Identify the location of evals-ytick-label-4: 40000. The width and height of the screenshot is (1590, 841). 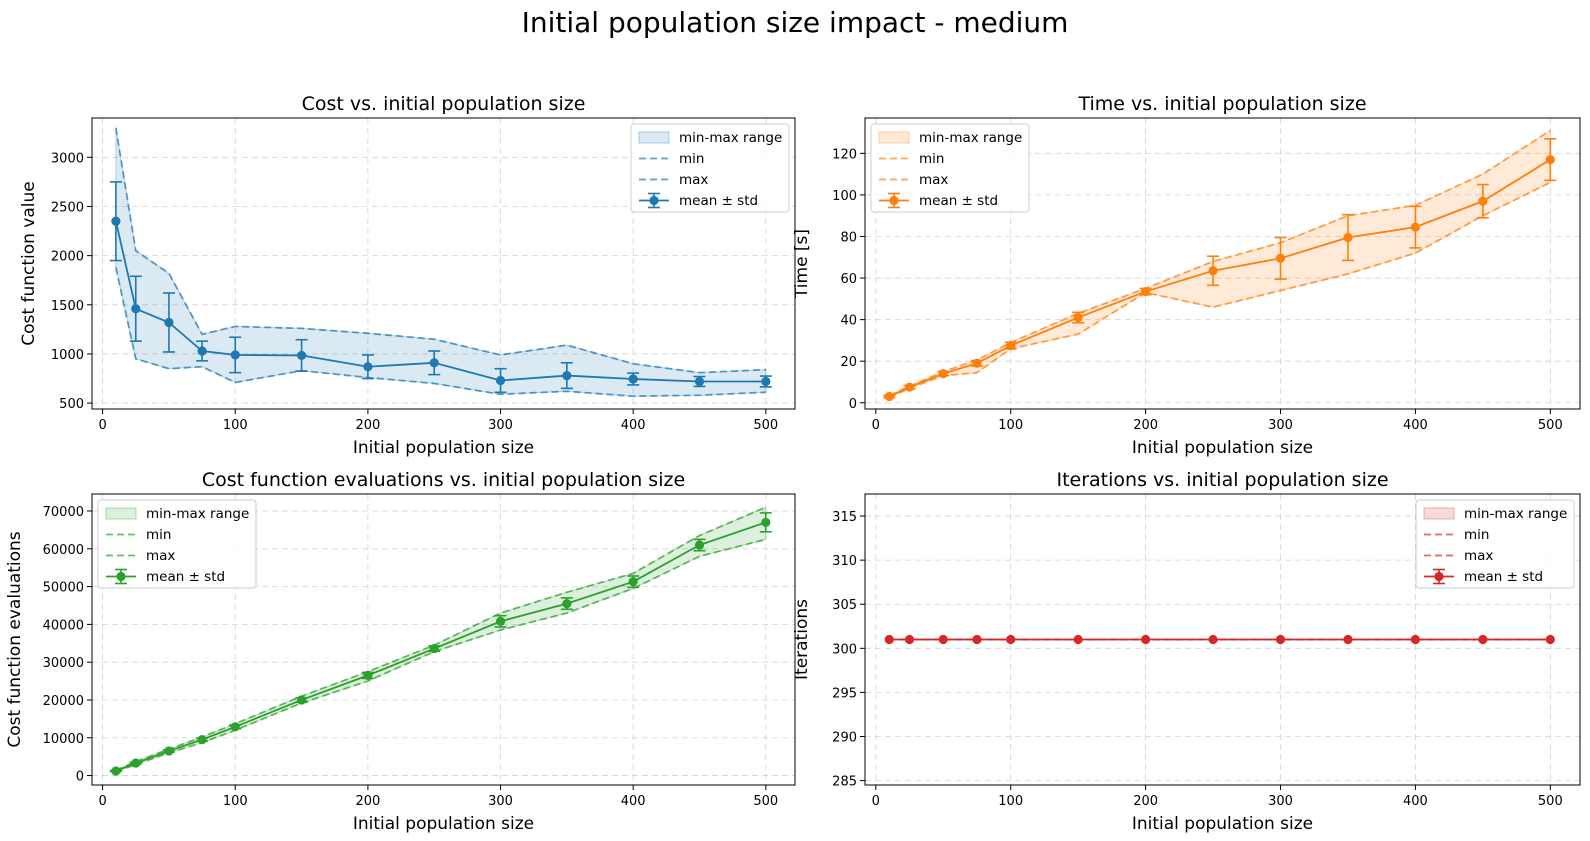
(63, 625).